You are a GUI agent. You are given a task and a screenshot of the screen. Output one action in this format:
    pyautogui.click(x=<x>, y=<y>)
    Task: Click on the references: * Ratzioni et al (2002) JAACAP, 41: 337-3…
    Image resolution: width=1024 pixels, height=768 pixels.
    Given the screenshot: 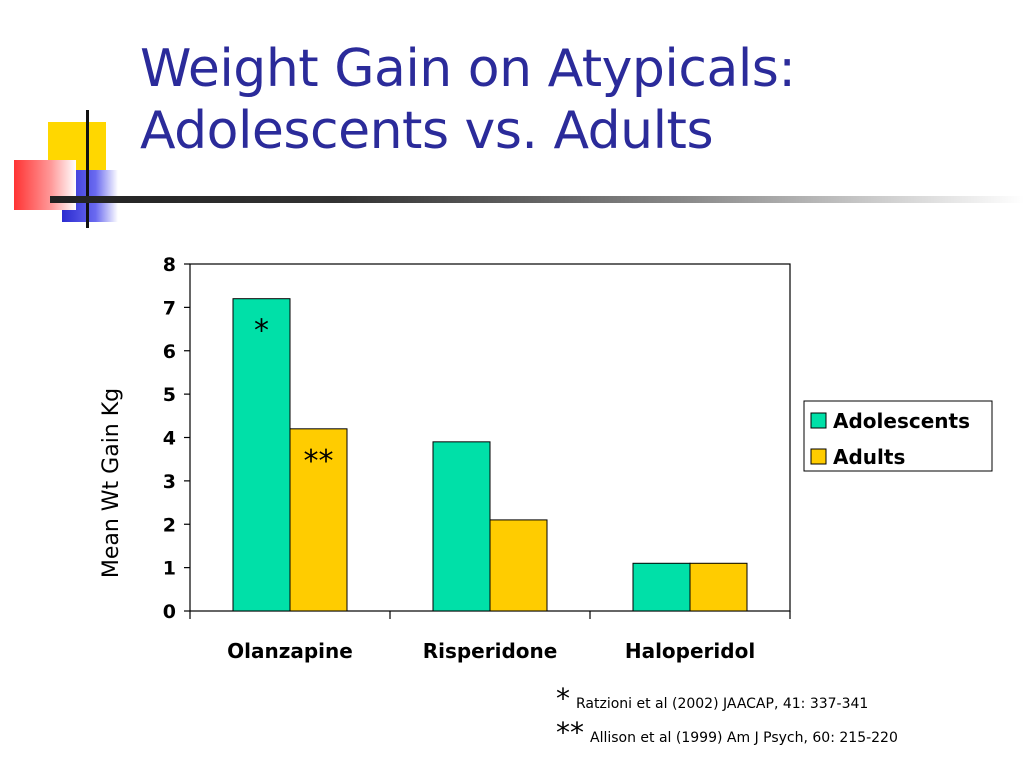 What is the action you would take?
    pyautogui.click(x=727, y=716)
    